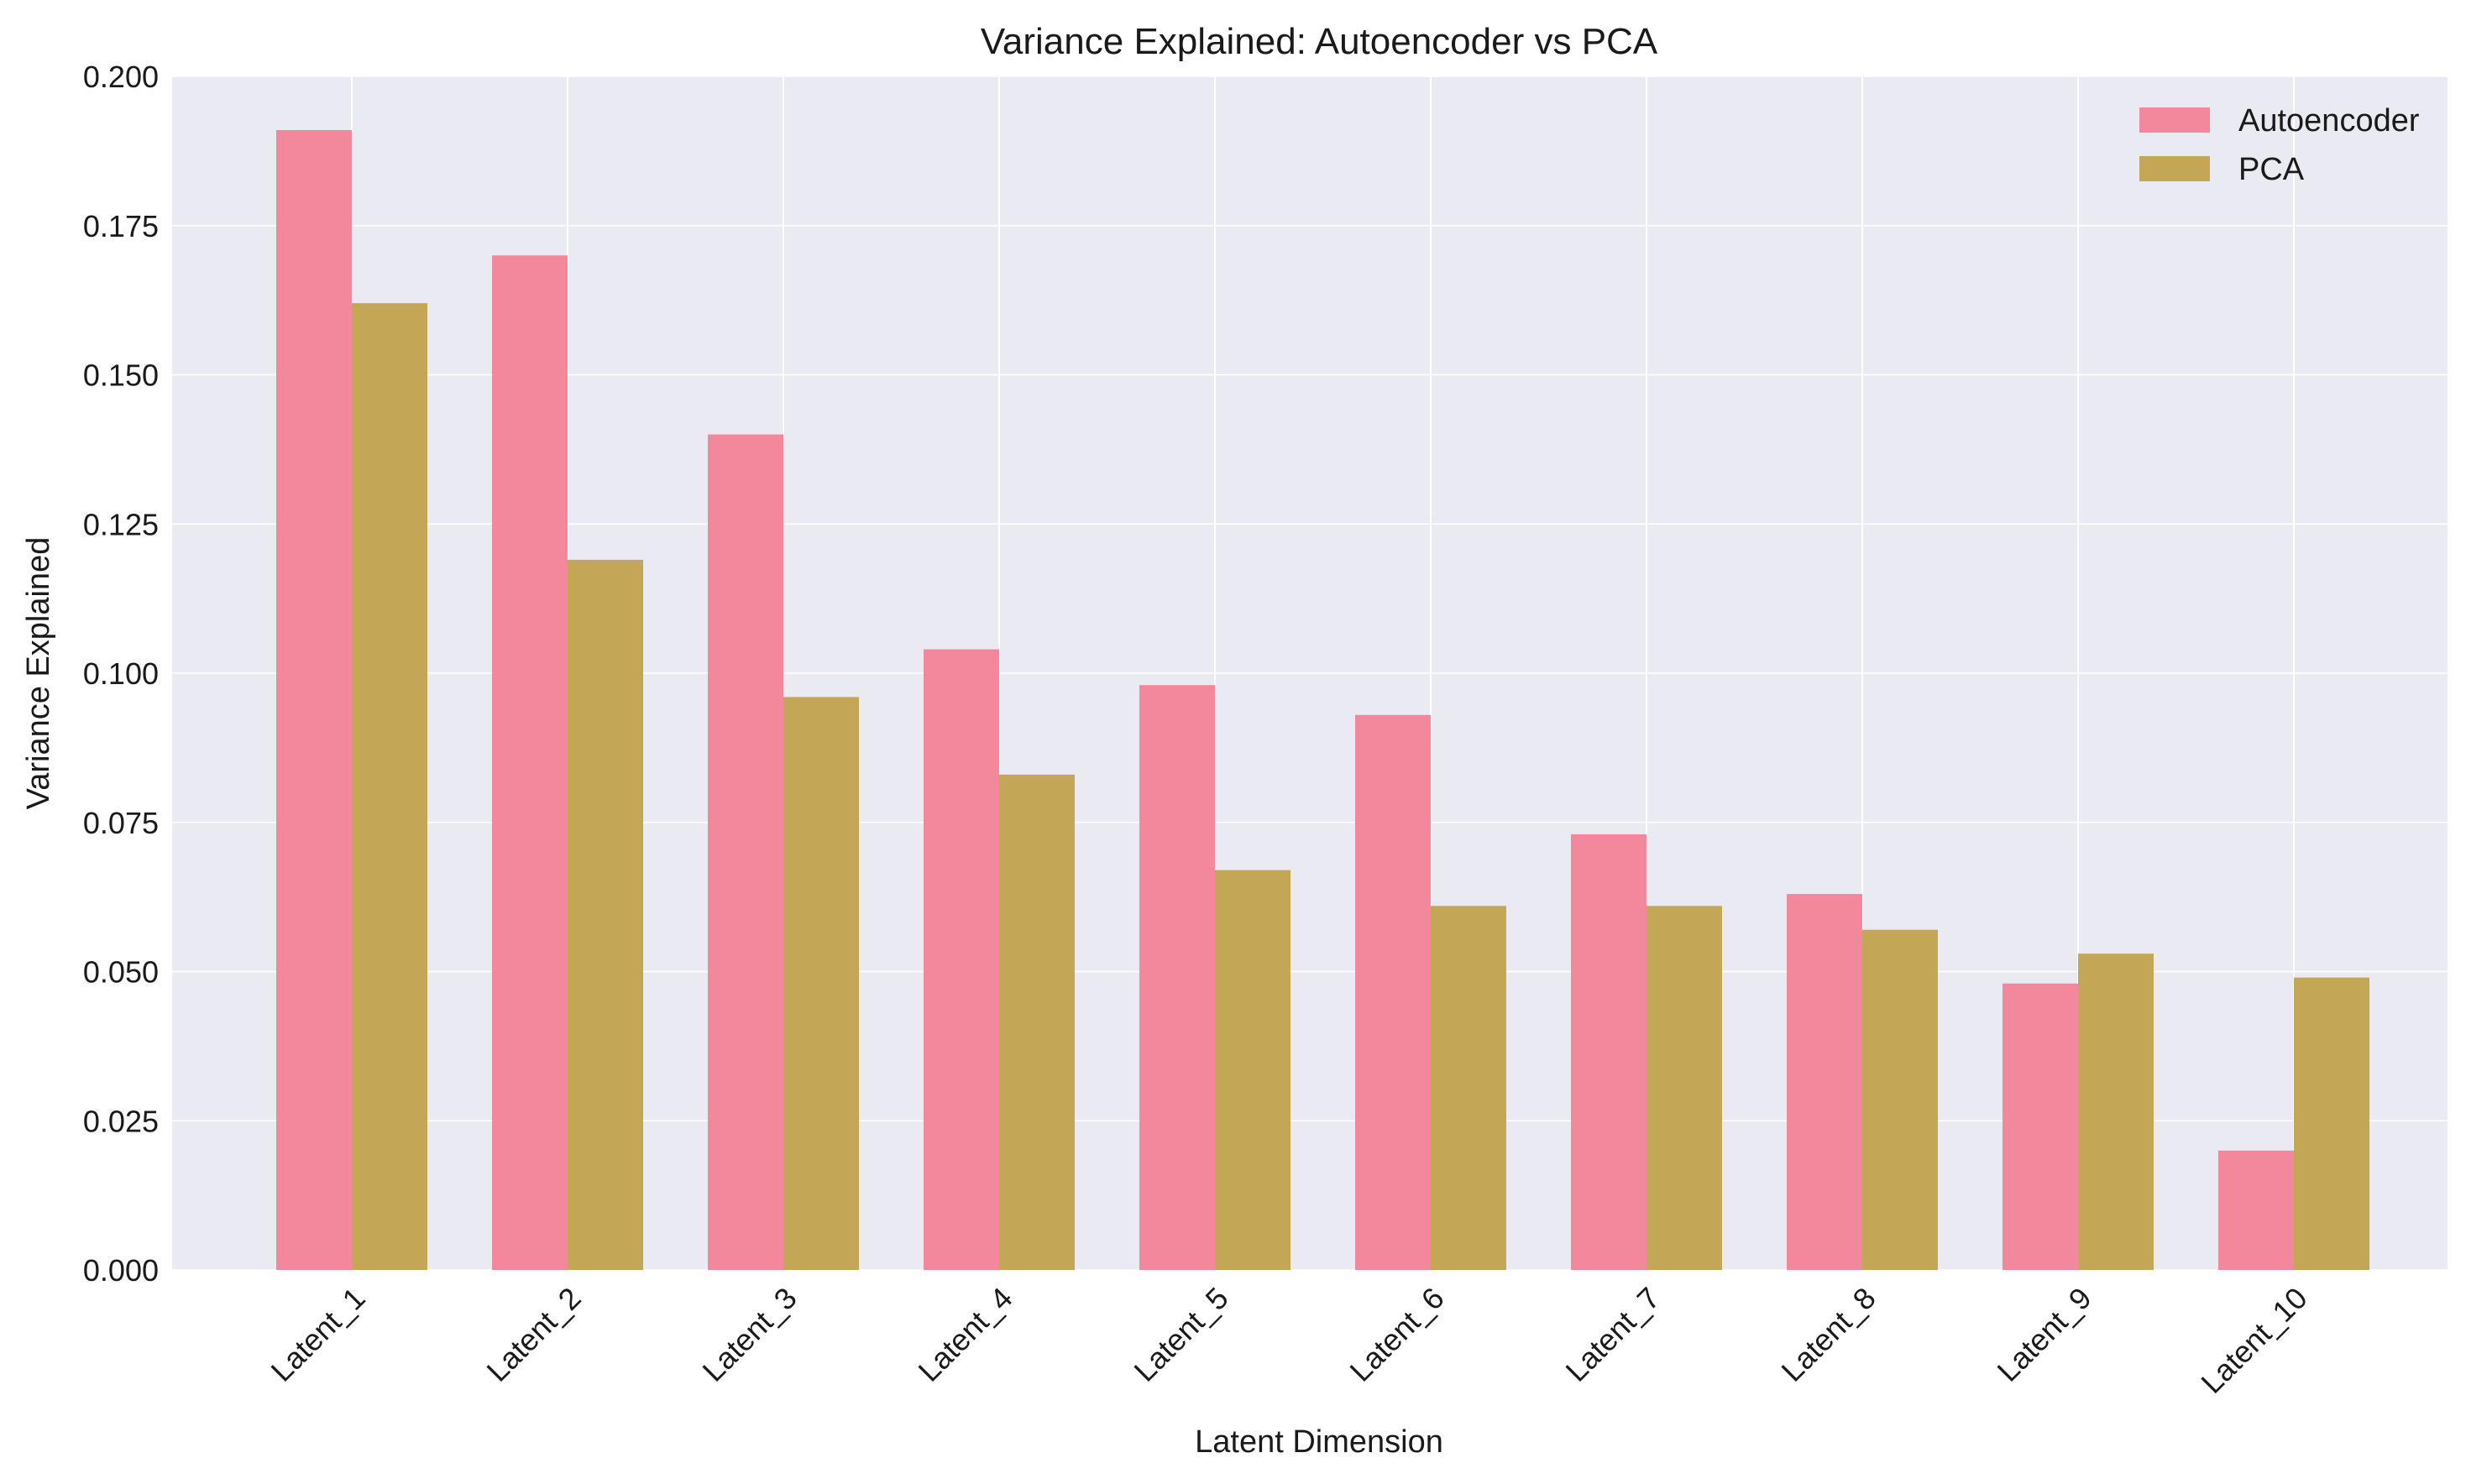  Describe the element at coordinates (1319, 1442) in the screenshot. I see `x-axis-label: Latent Dimension` at that location.